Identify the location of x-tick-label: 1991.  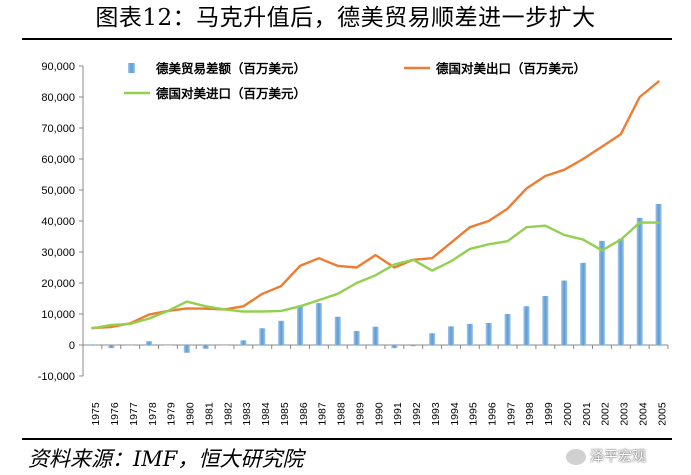
(398, 414).